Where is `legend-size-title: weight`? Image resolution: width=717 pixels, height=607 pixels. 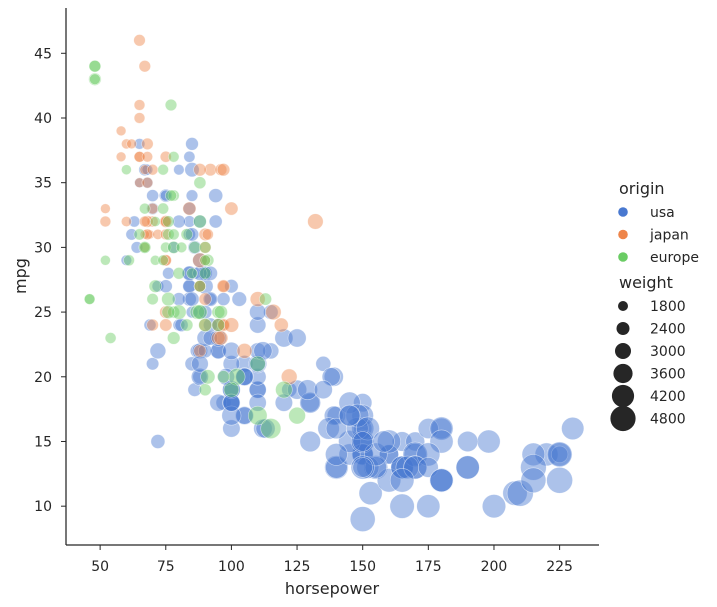 legend-size-title: weight is located at coordinates (646, 282).